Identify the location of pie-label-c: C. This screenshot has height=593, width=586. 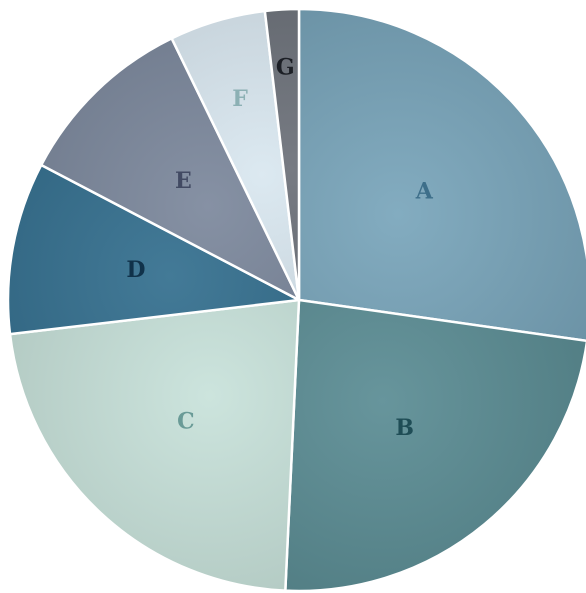
(186, 421).